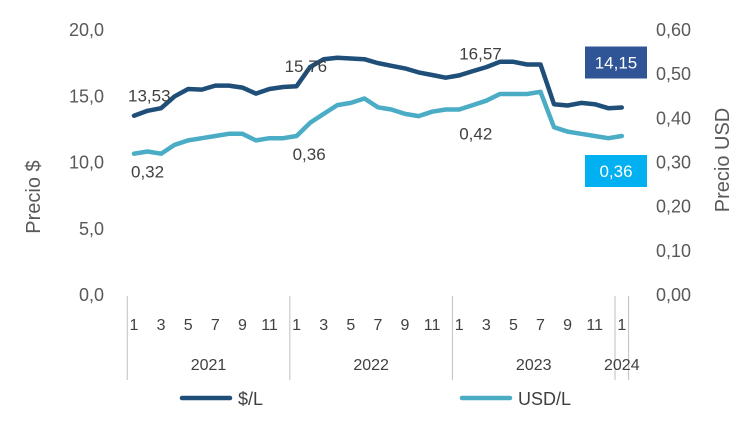  What do you see at coordinates (34, 196) in the screenshot?
I see `y-axis-left-title: Precio $` at bounding box center [34, 196].